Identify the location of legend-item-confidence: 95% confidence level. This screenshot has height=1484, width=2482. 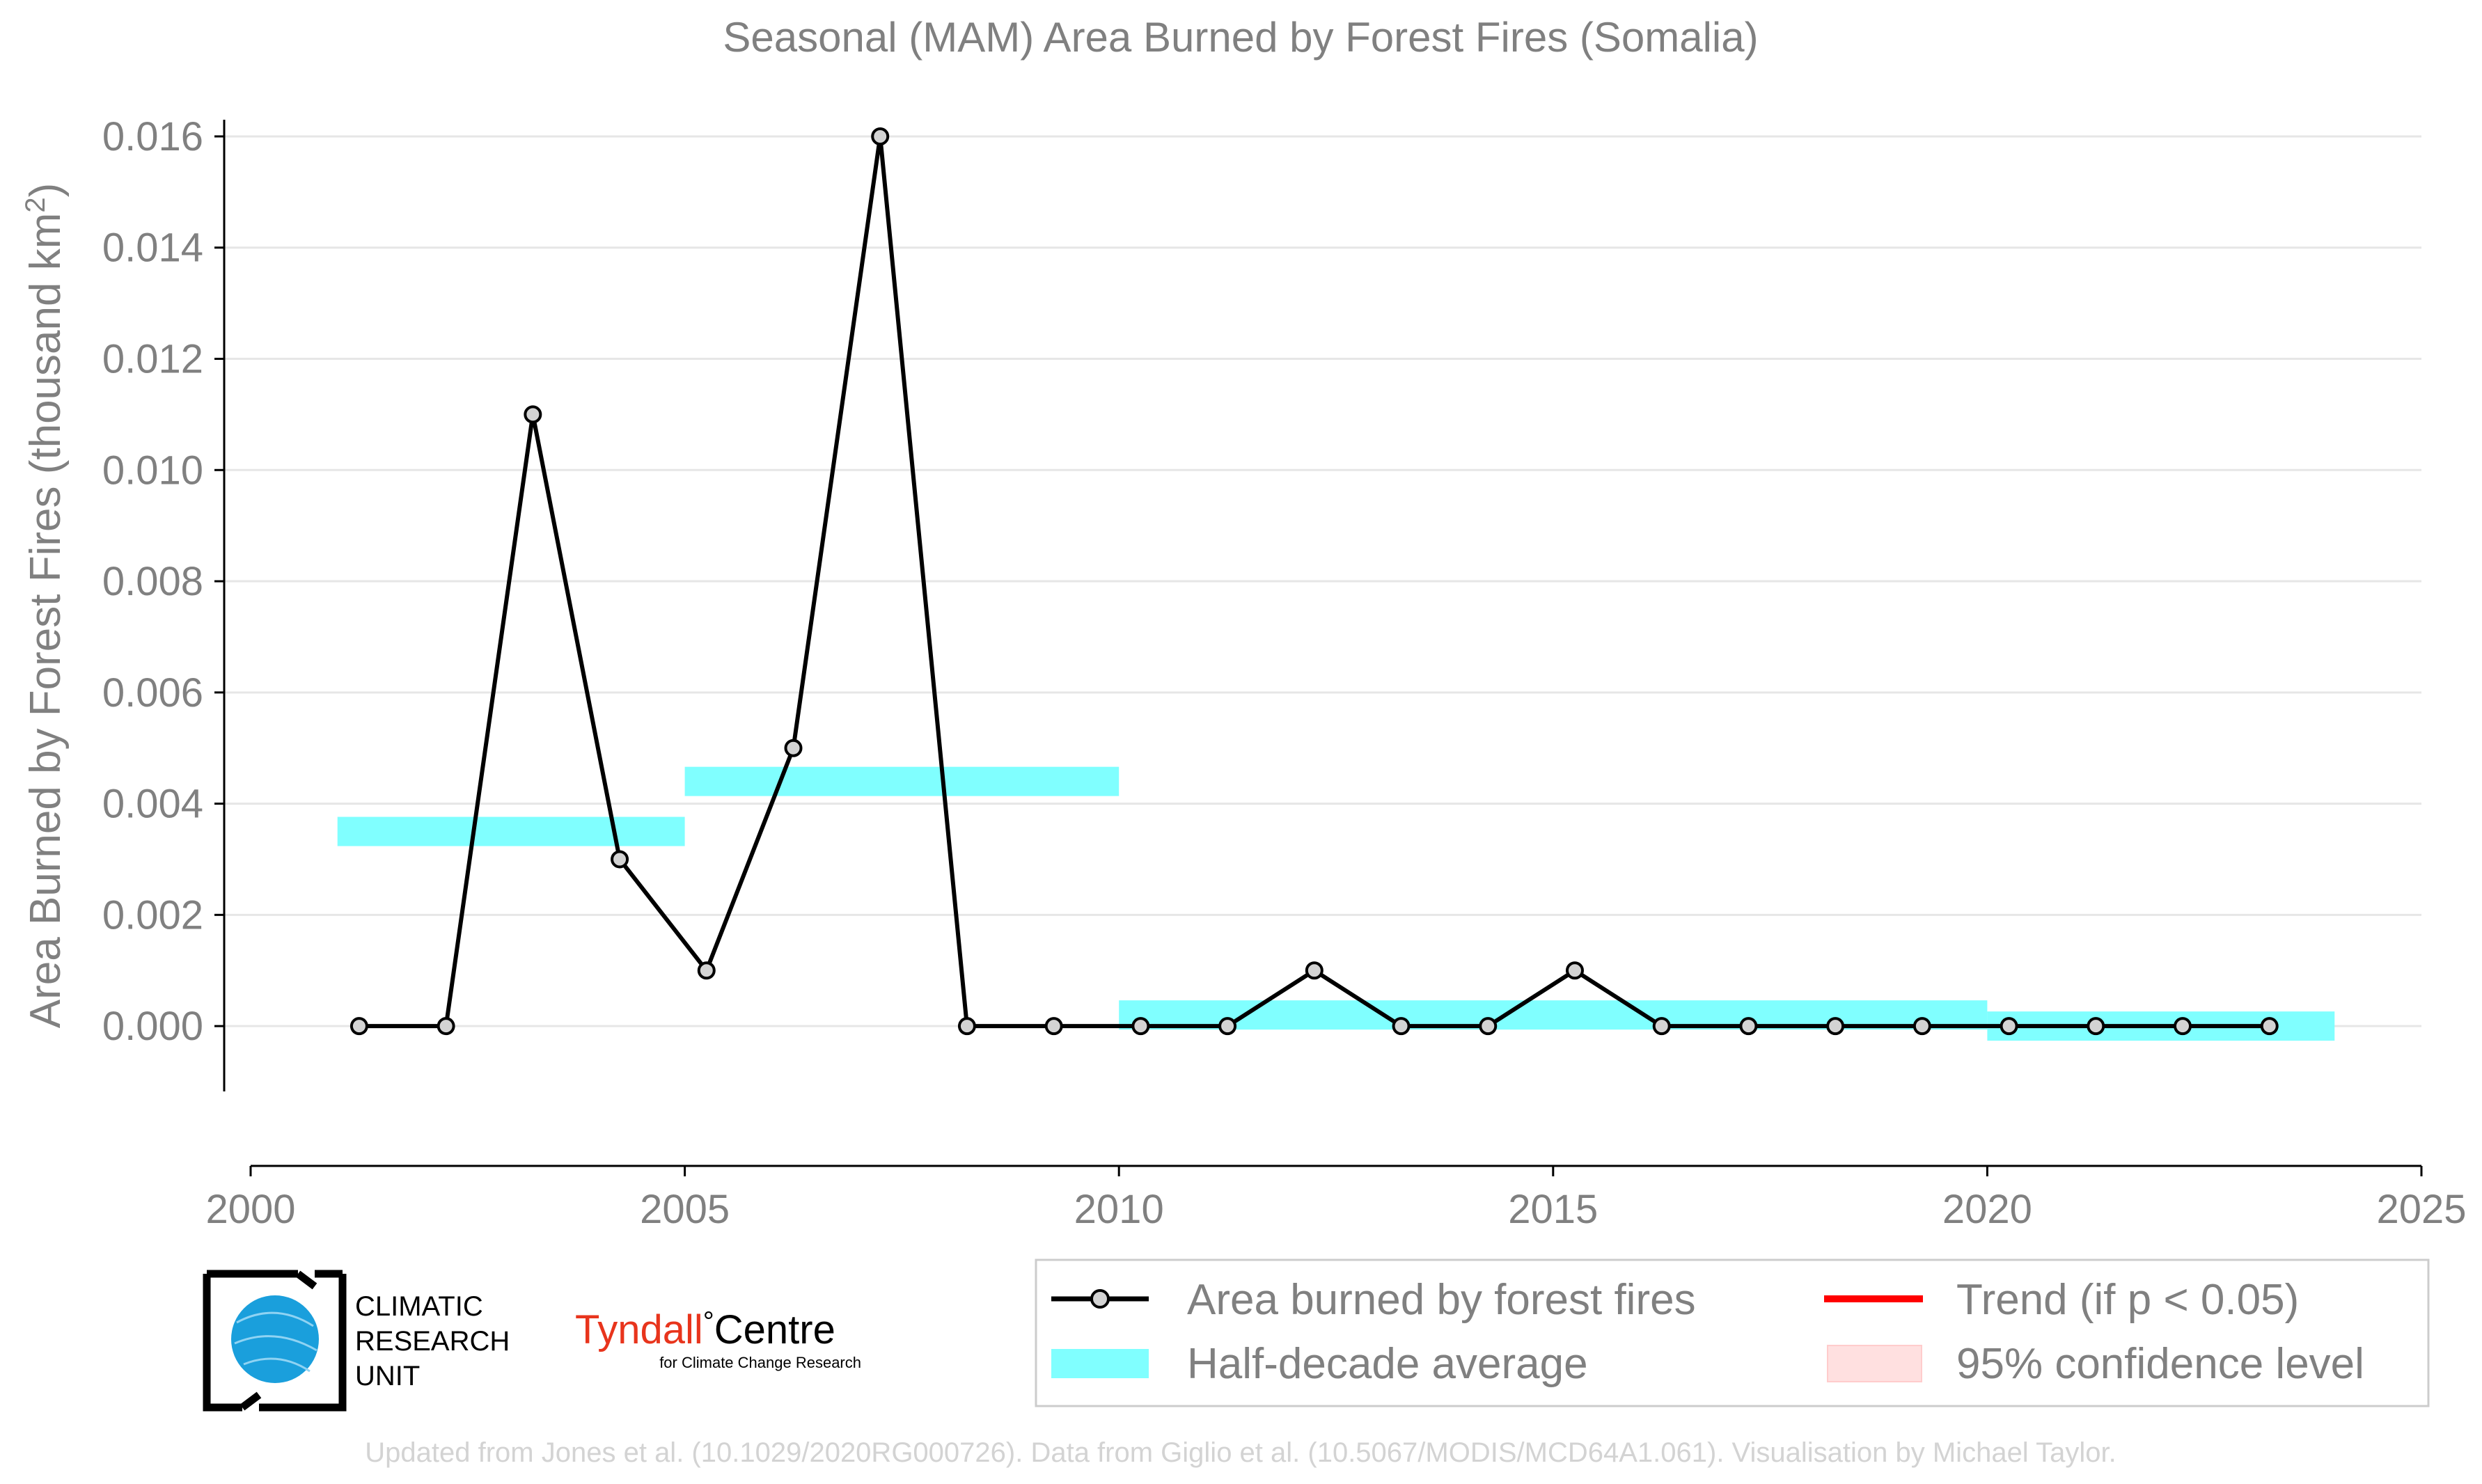
(2095, 1364).